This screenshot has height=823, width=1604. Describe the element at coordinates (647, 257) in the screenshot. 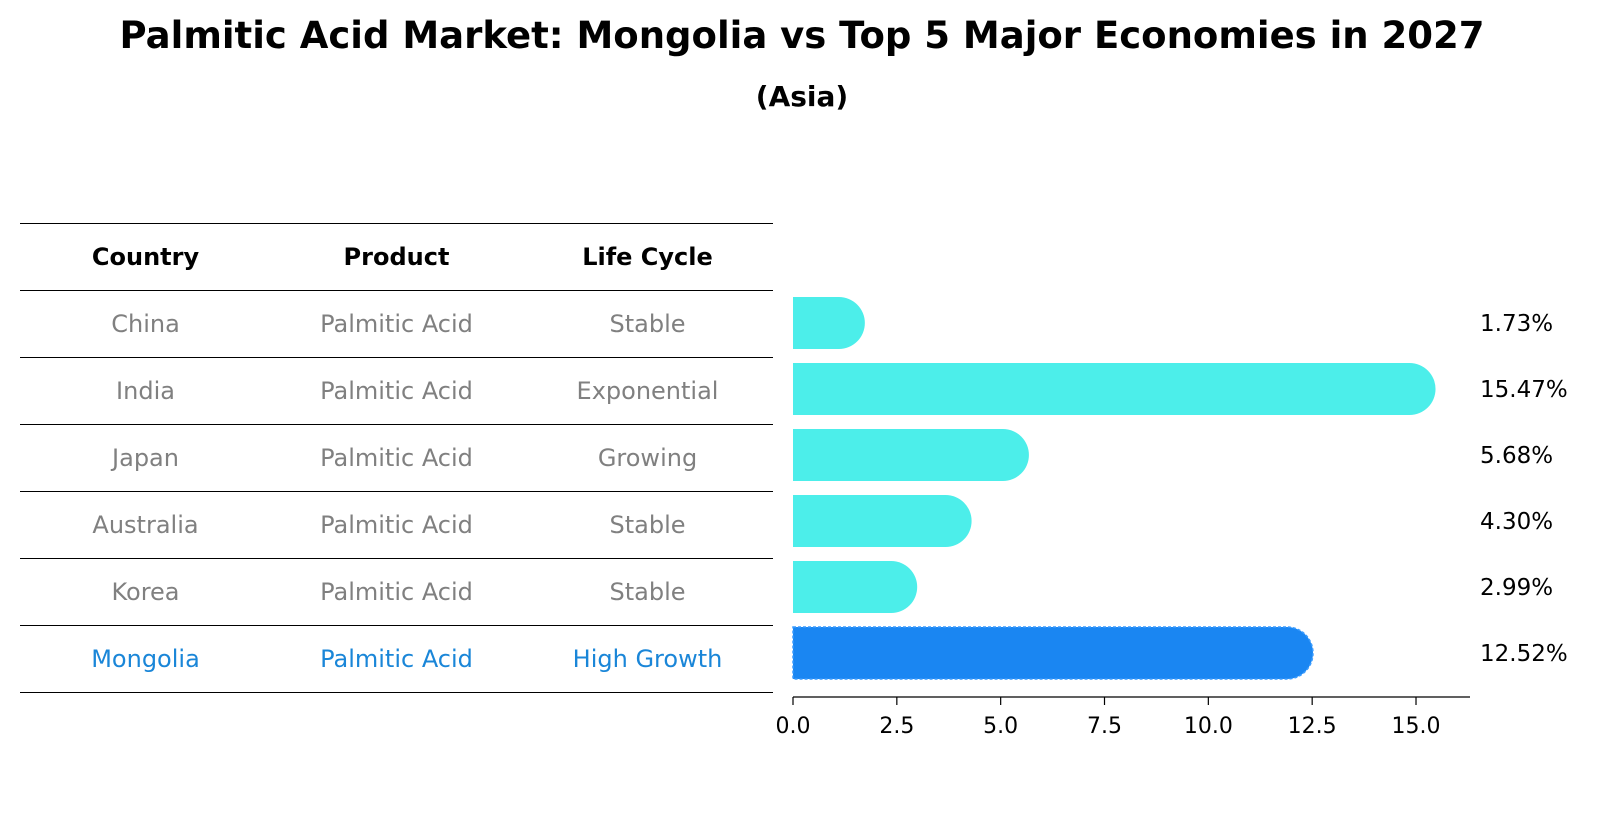

I see `header-life-cycle: Life Cycle` at that location.